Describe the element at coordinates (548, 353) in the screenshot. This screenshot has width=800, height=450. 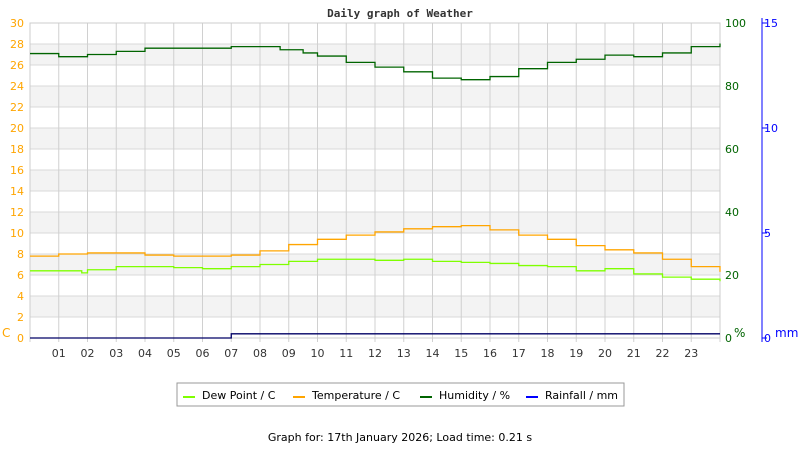
I see `x-tick-label: 18` at that location.